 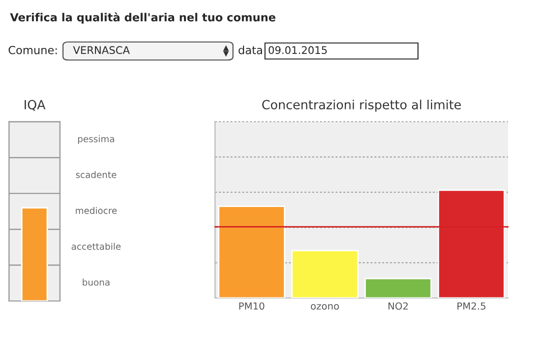 I want to click on band-label: mediocre, so click(x=96, y=210).